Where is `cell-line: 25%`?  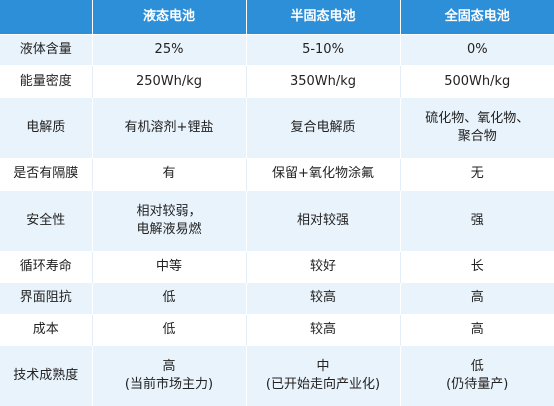 cell-line: 25% is located at coordinates (169, 50).